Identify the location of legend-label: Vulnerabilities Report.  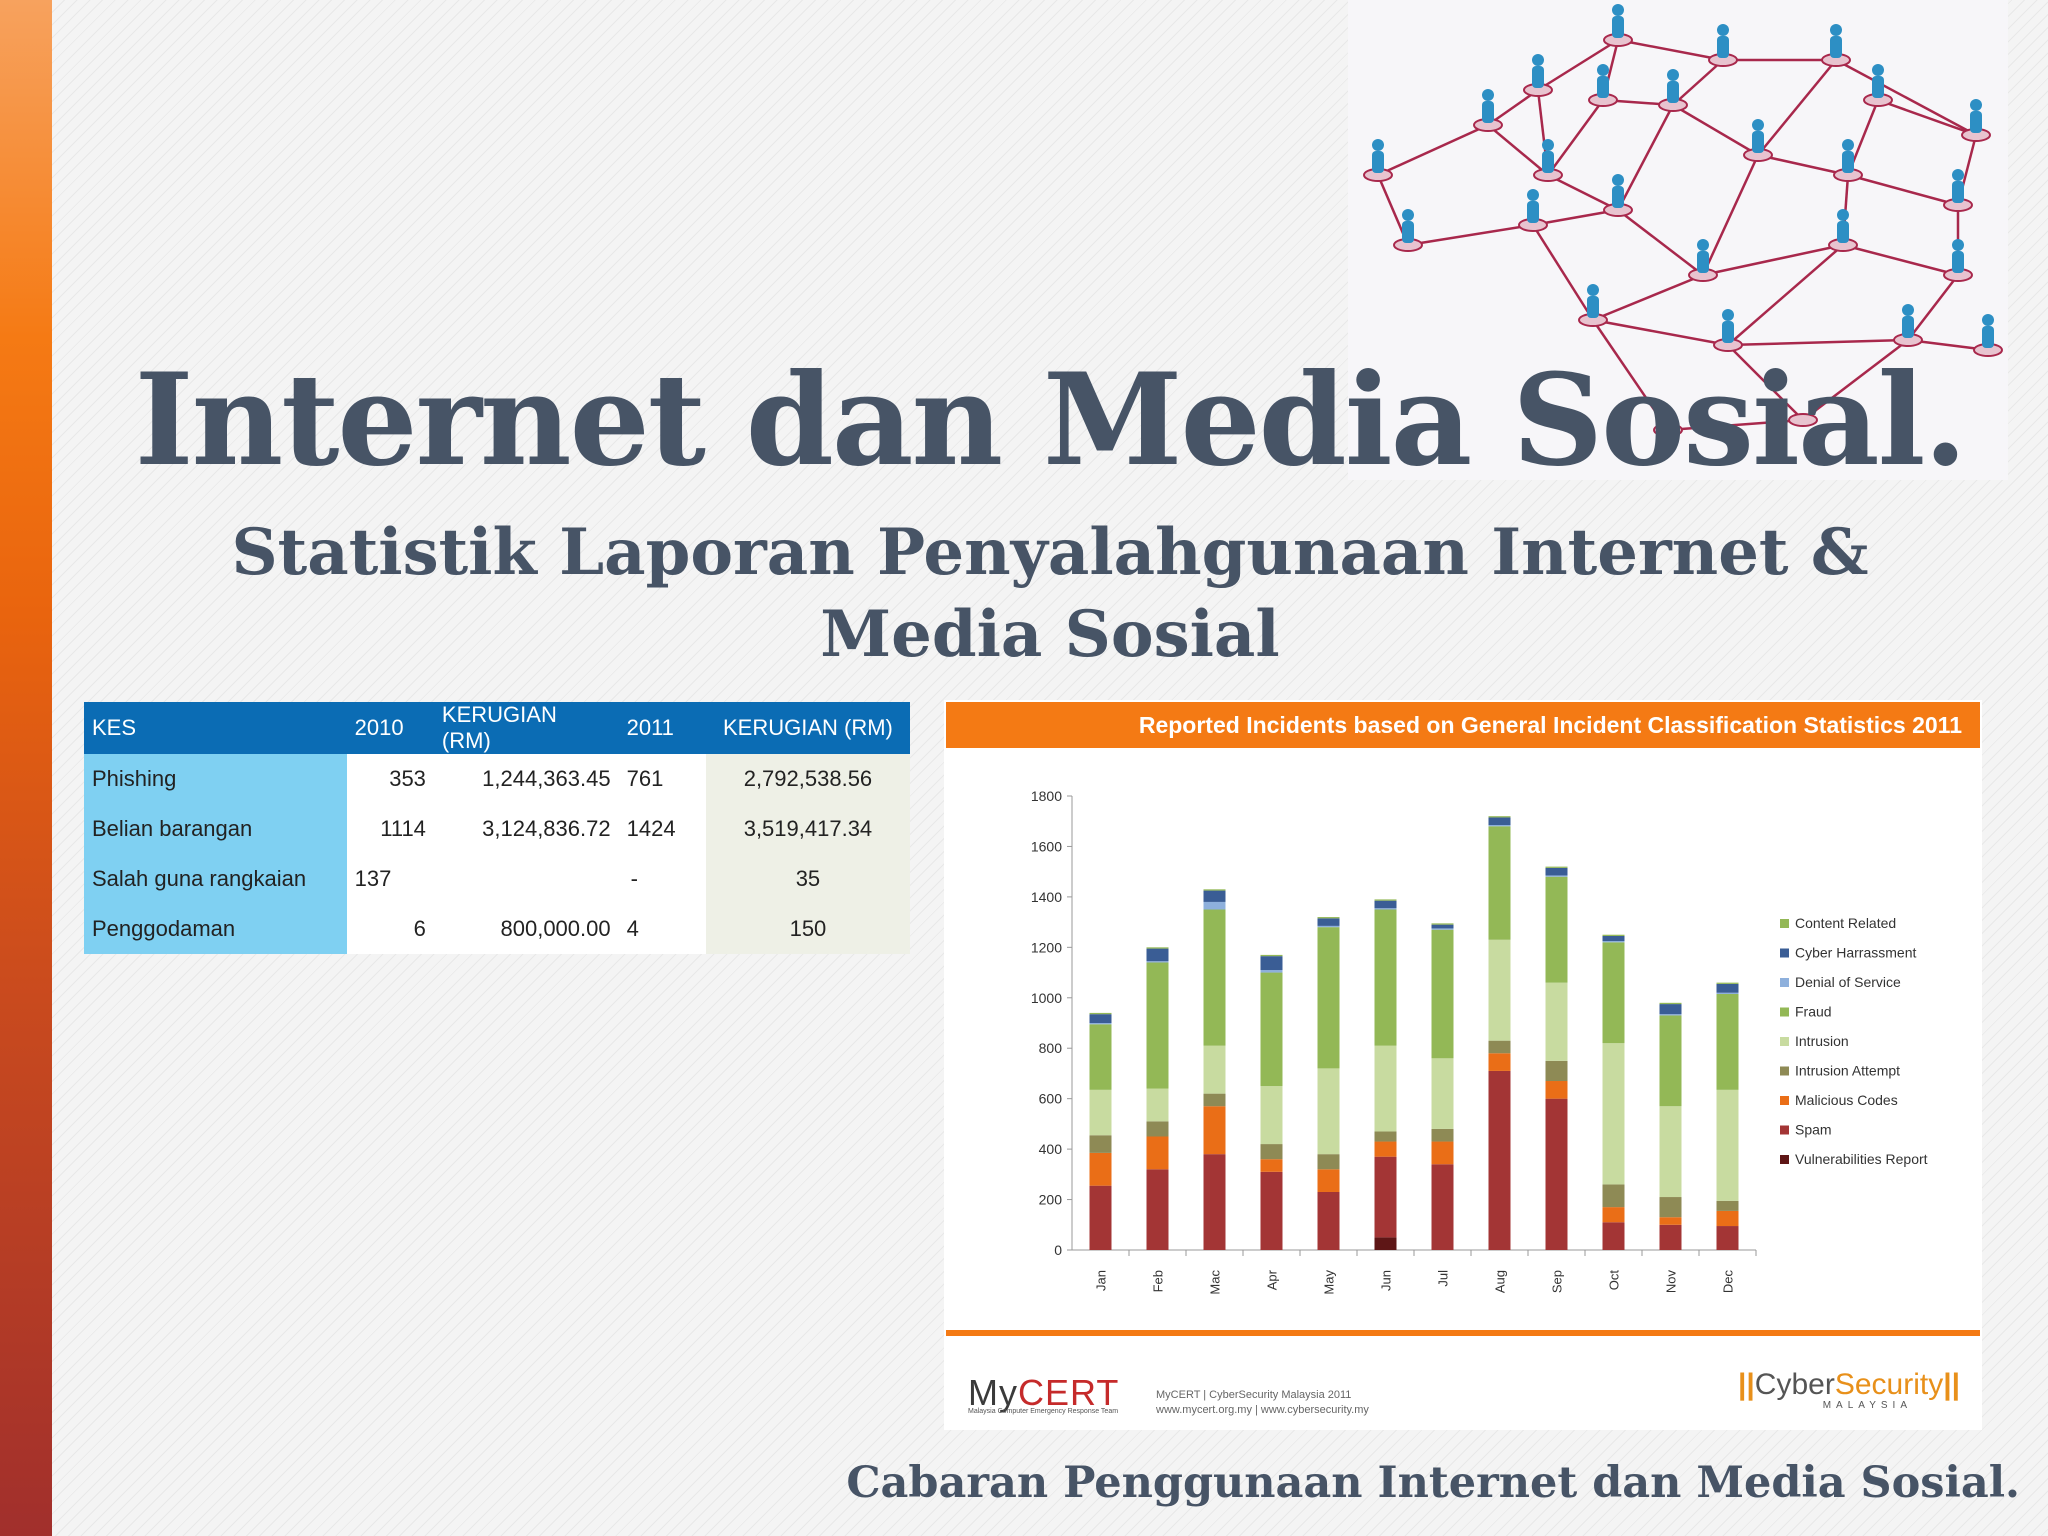
(1861, 1159).